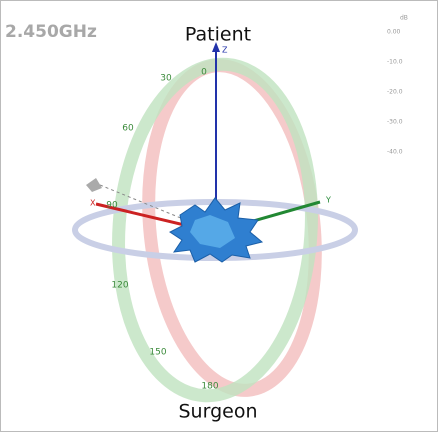  Describe the element at coordinates (218, 35) in the screenshot. I see `top-label: Patient` at that location.